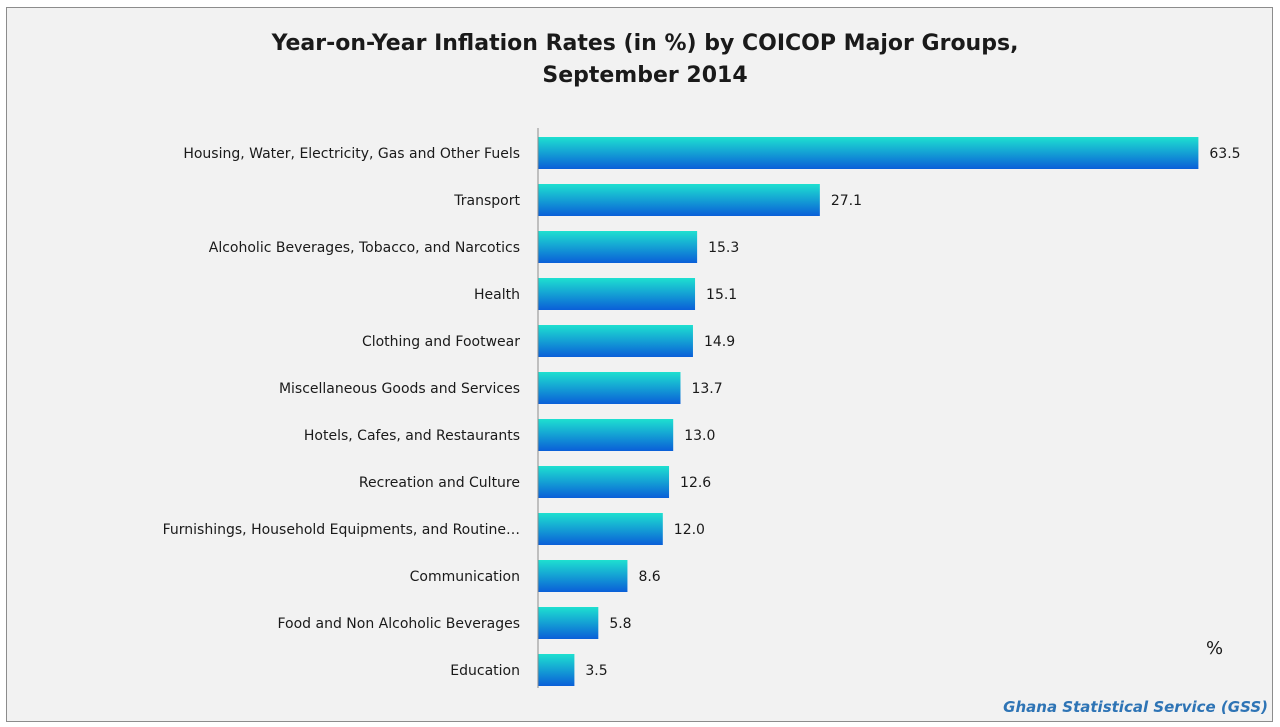  Describe the element at coordinates (497, 295) in the screenshot. I see `category-label: Health` at that location.